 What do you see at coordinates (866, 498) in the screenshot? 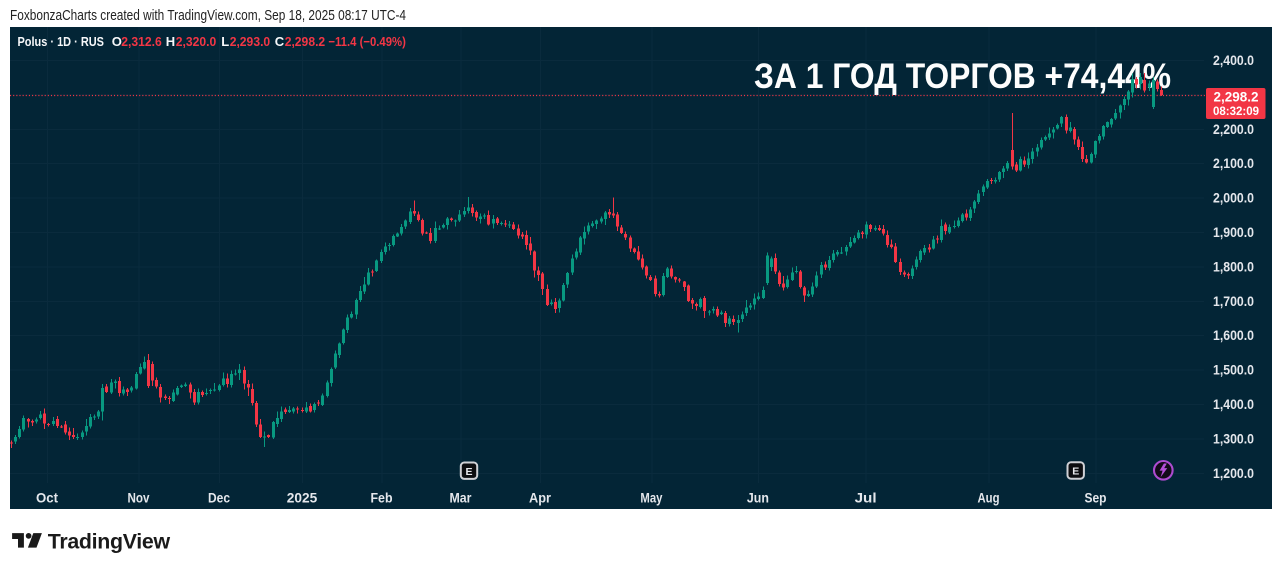
I see `svg-text: Jul` at bounding box center [866, 498].